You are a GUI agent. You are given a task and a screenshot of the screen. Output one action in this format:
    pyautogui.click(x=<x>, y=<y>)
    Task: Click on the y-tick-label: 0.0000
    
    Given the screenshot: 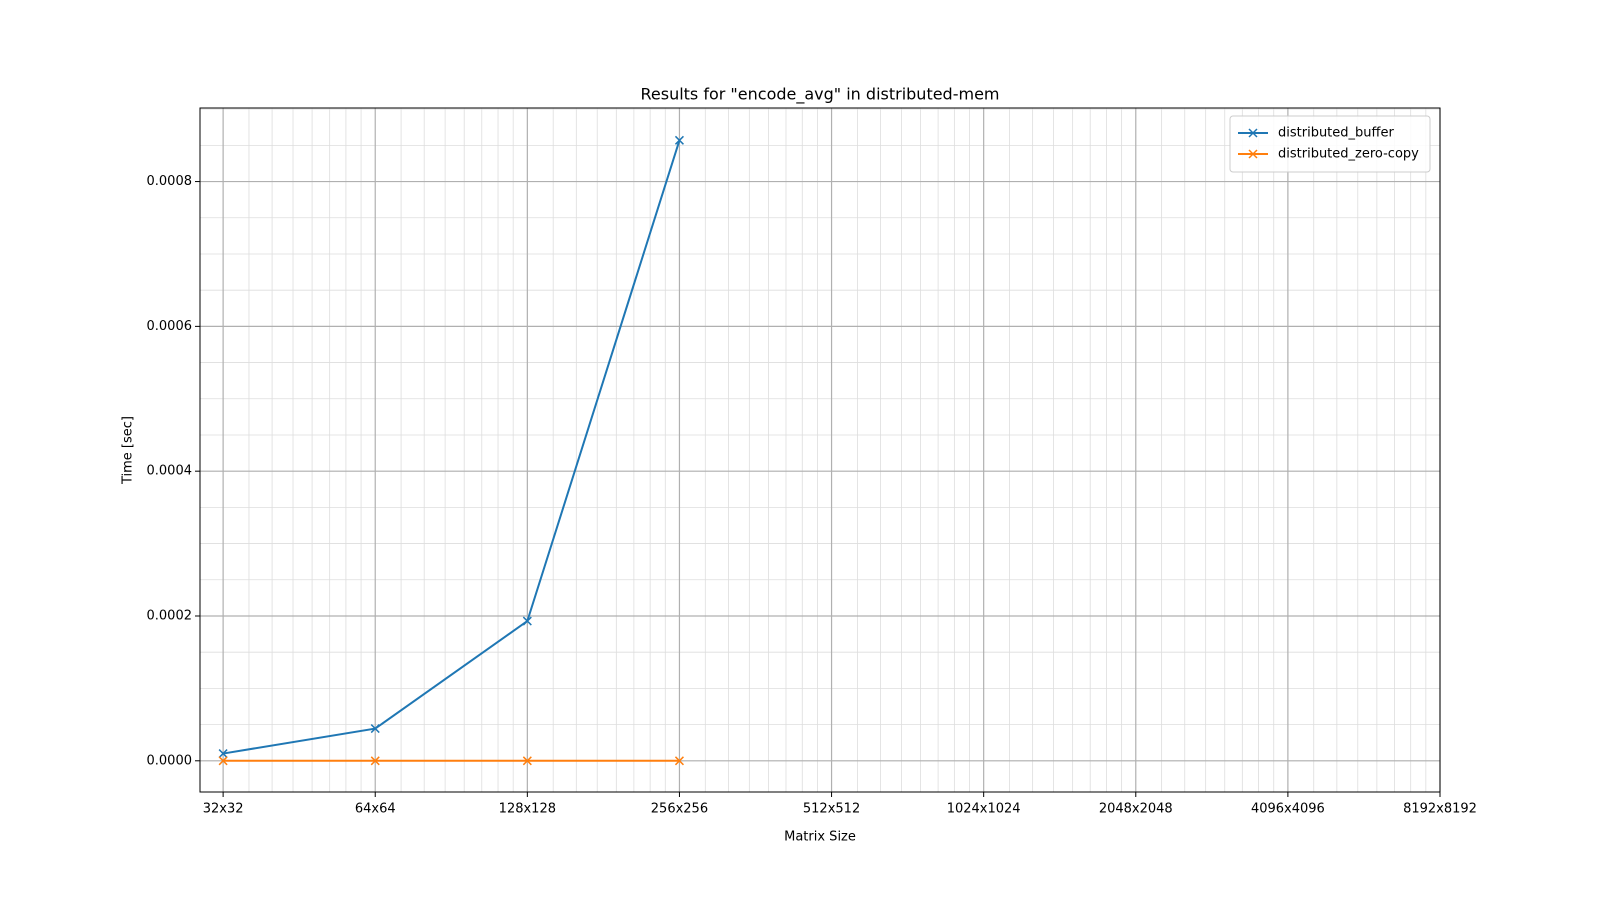 What is the action you would take?
    pyautogui.click(x=170, y=760)
    